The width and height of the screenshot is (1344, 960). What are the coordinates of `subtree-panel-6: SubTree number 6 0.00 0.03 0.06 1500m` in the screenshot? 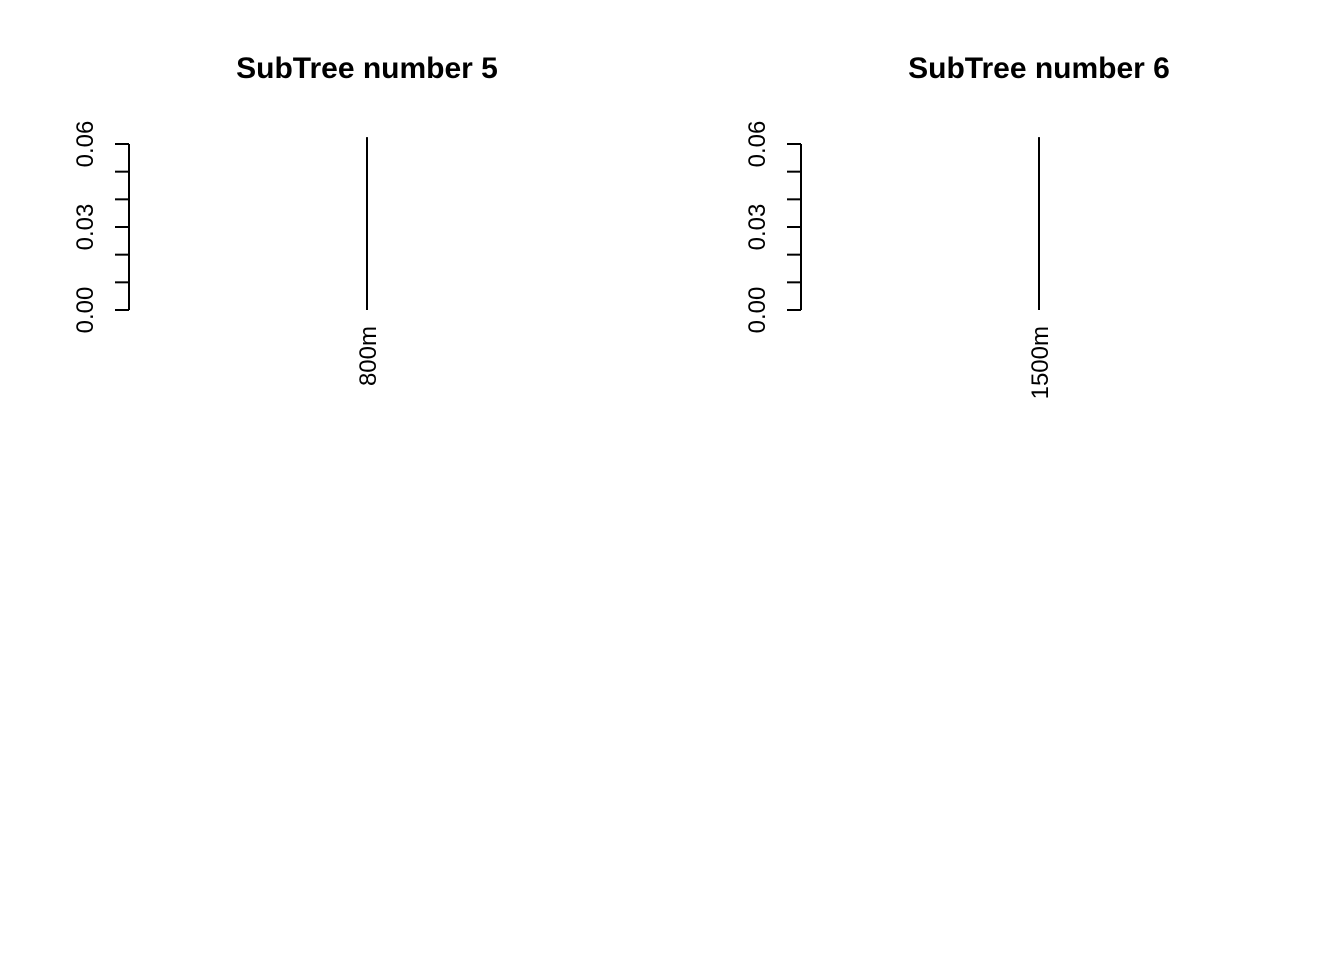 It's located at (957, 225).